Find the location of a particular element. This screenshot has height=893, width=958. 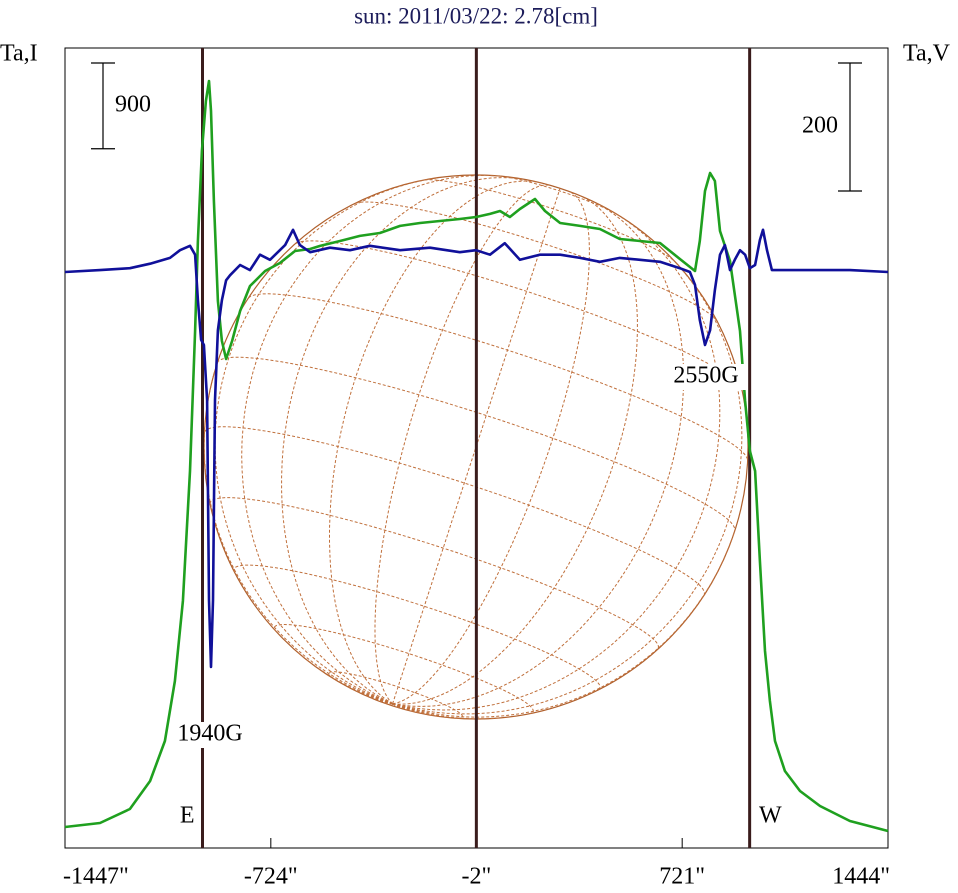

scale-bar-label: 200 is located at coordinates (820, 126).